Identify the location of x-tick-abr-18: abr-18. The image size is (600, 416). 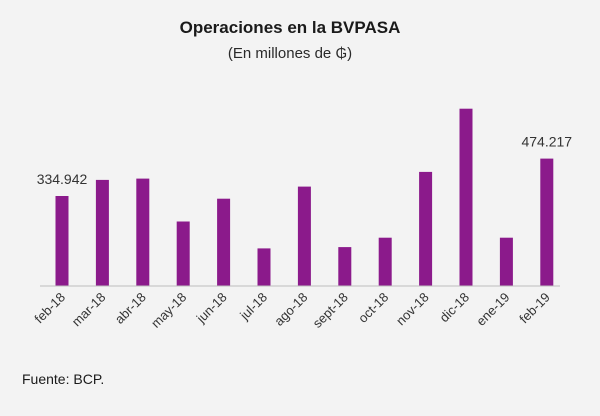
(130, 308).